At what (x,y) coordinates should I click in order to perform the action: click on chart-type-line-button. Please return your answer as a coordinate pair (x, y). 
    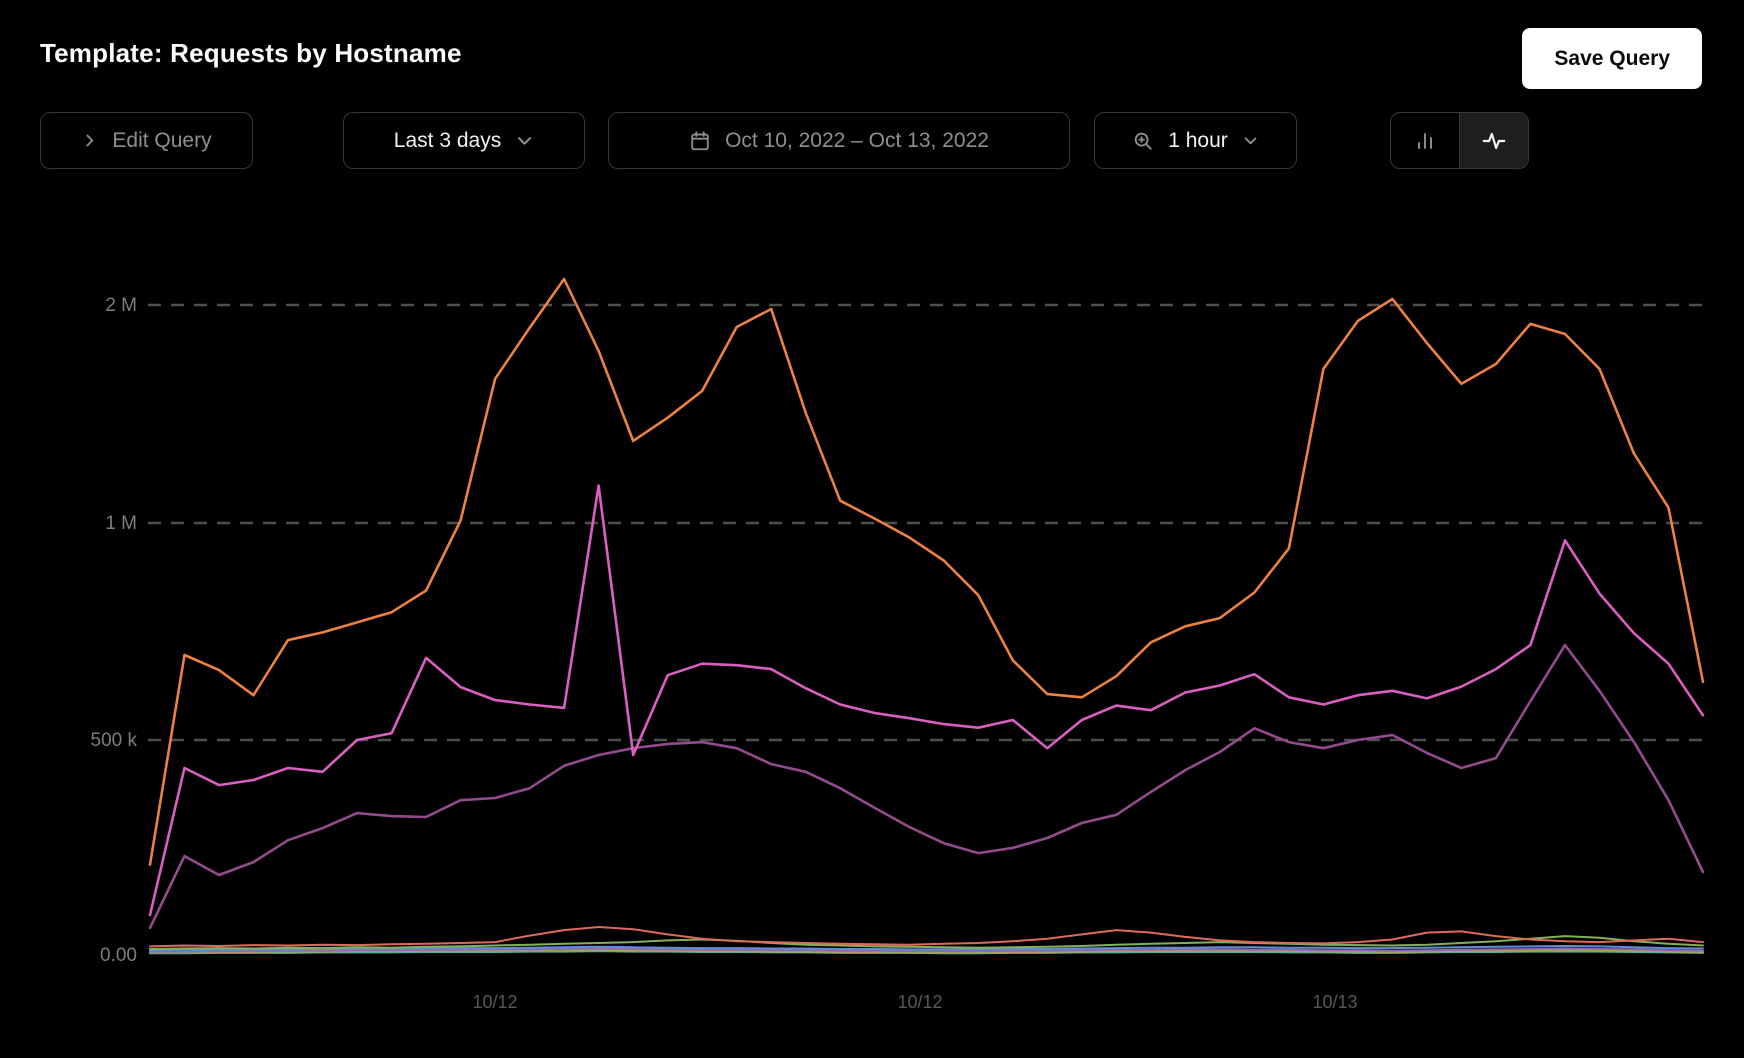
    Looking at the image, I should click on (1494, 140).